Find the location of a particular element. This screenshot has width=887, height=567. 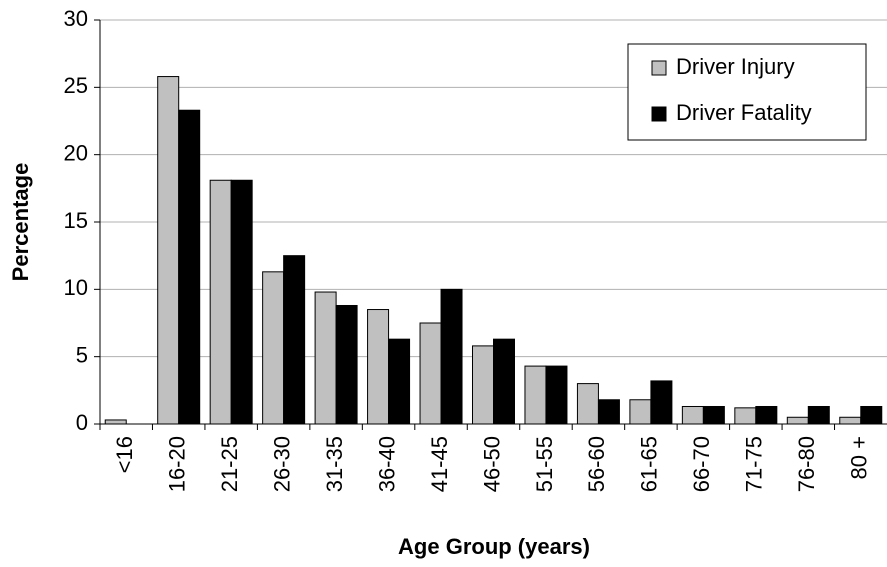

x-tick-label: 31-35 is located at coordinates (334, 464).